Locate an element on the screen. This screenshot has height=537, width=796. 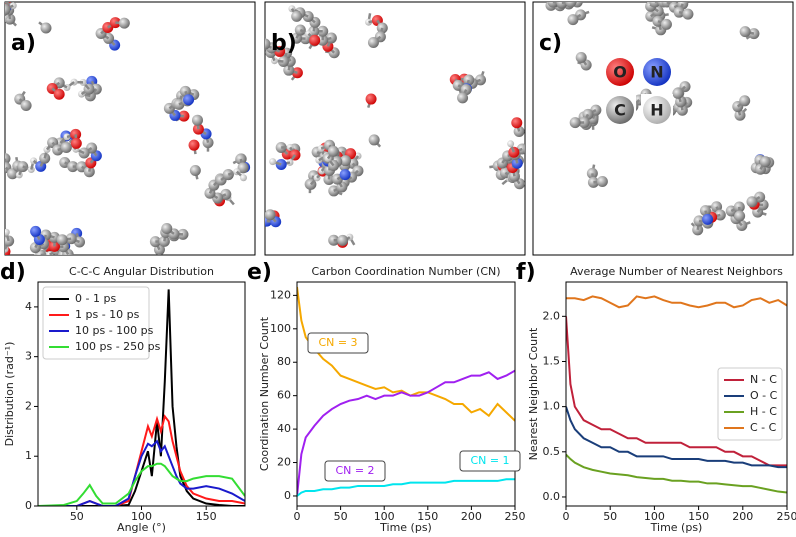
panel-label: e) is located at coordinates (259, 272).